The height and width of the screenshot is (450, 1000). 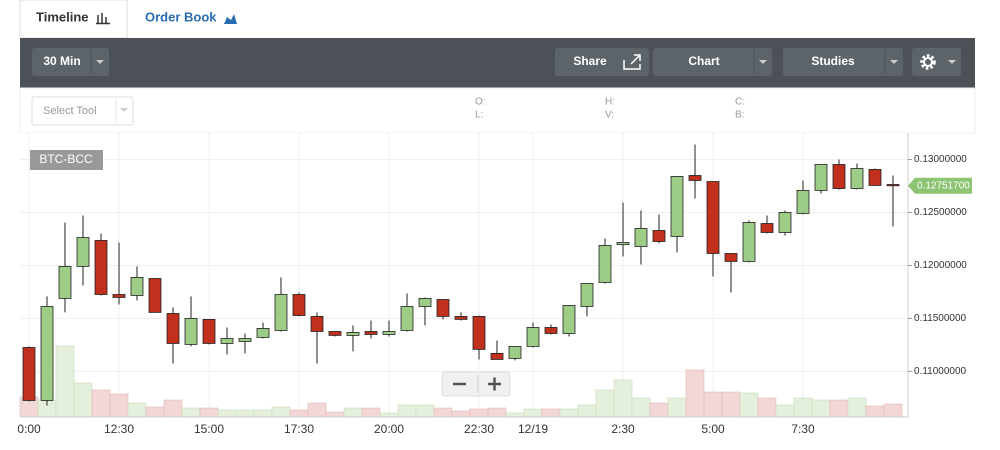 What do you see at coordinates (230, 19) in the screenshot?
I see `area-icon` at bounding box center [230, 19].